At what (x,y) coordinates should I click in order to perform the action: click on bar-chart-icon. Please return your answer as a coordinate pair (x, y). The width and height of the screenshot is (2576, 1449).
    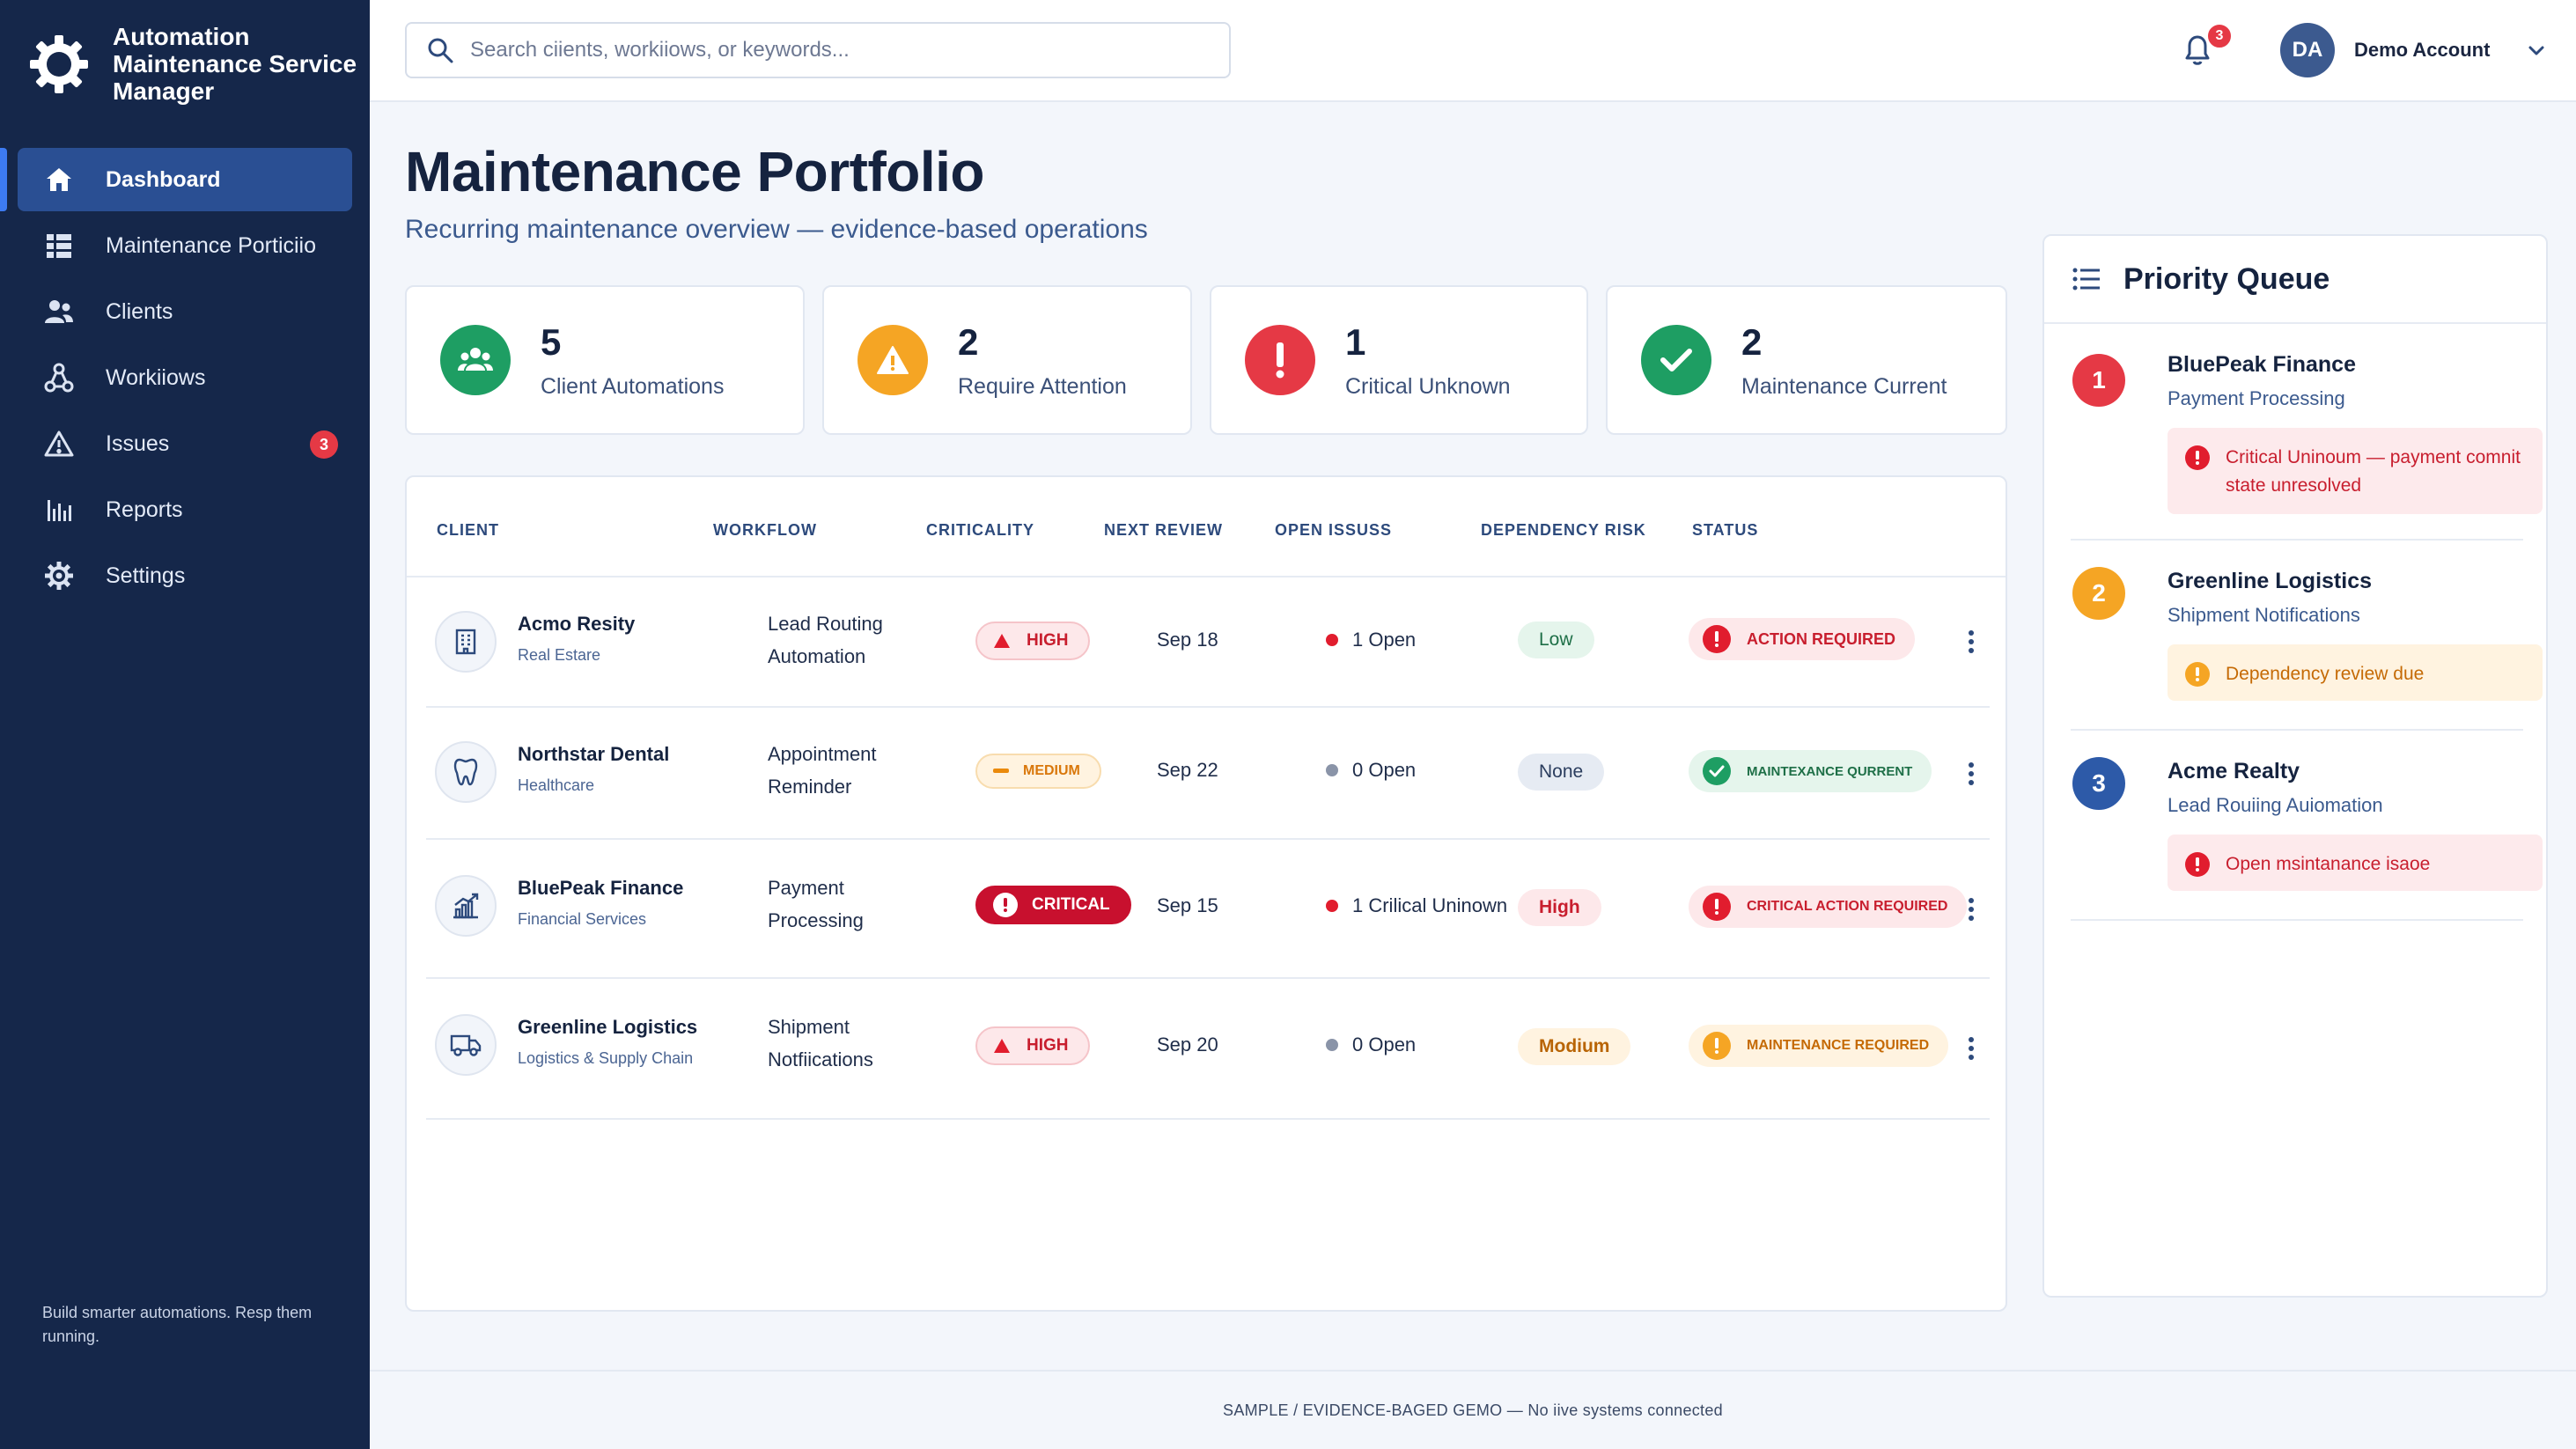
    Looking at the image, I should click on (59, 510).